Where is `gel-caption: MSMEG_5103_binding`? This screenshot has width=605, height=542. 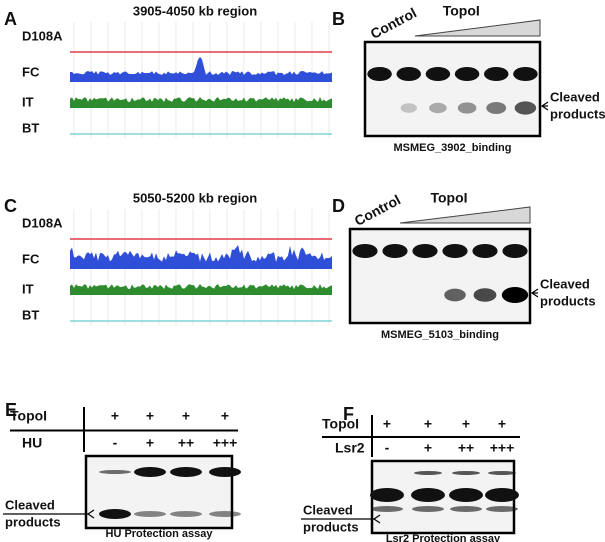 gel-caption: MSMEG_5103_binding is located at coordinates (440, 335).